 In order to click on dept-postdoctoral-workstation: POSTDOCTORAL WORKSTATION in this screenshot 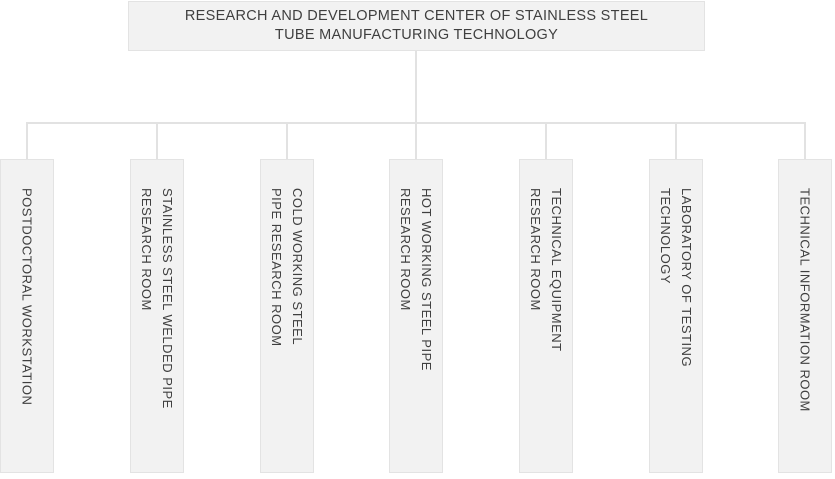, I will do `click(27, 316)`.